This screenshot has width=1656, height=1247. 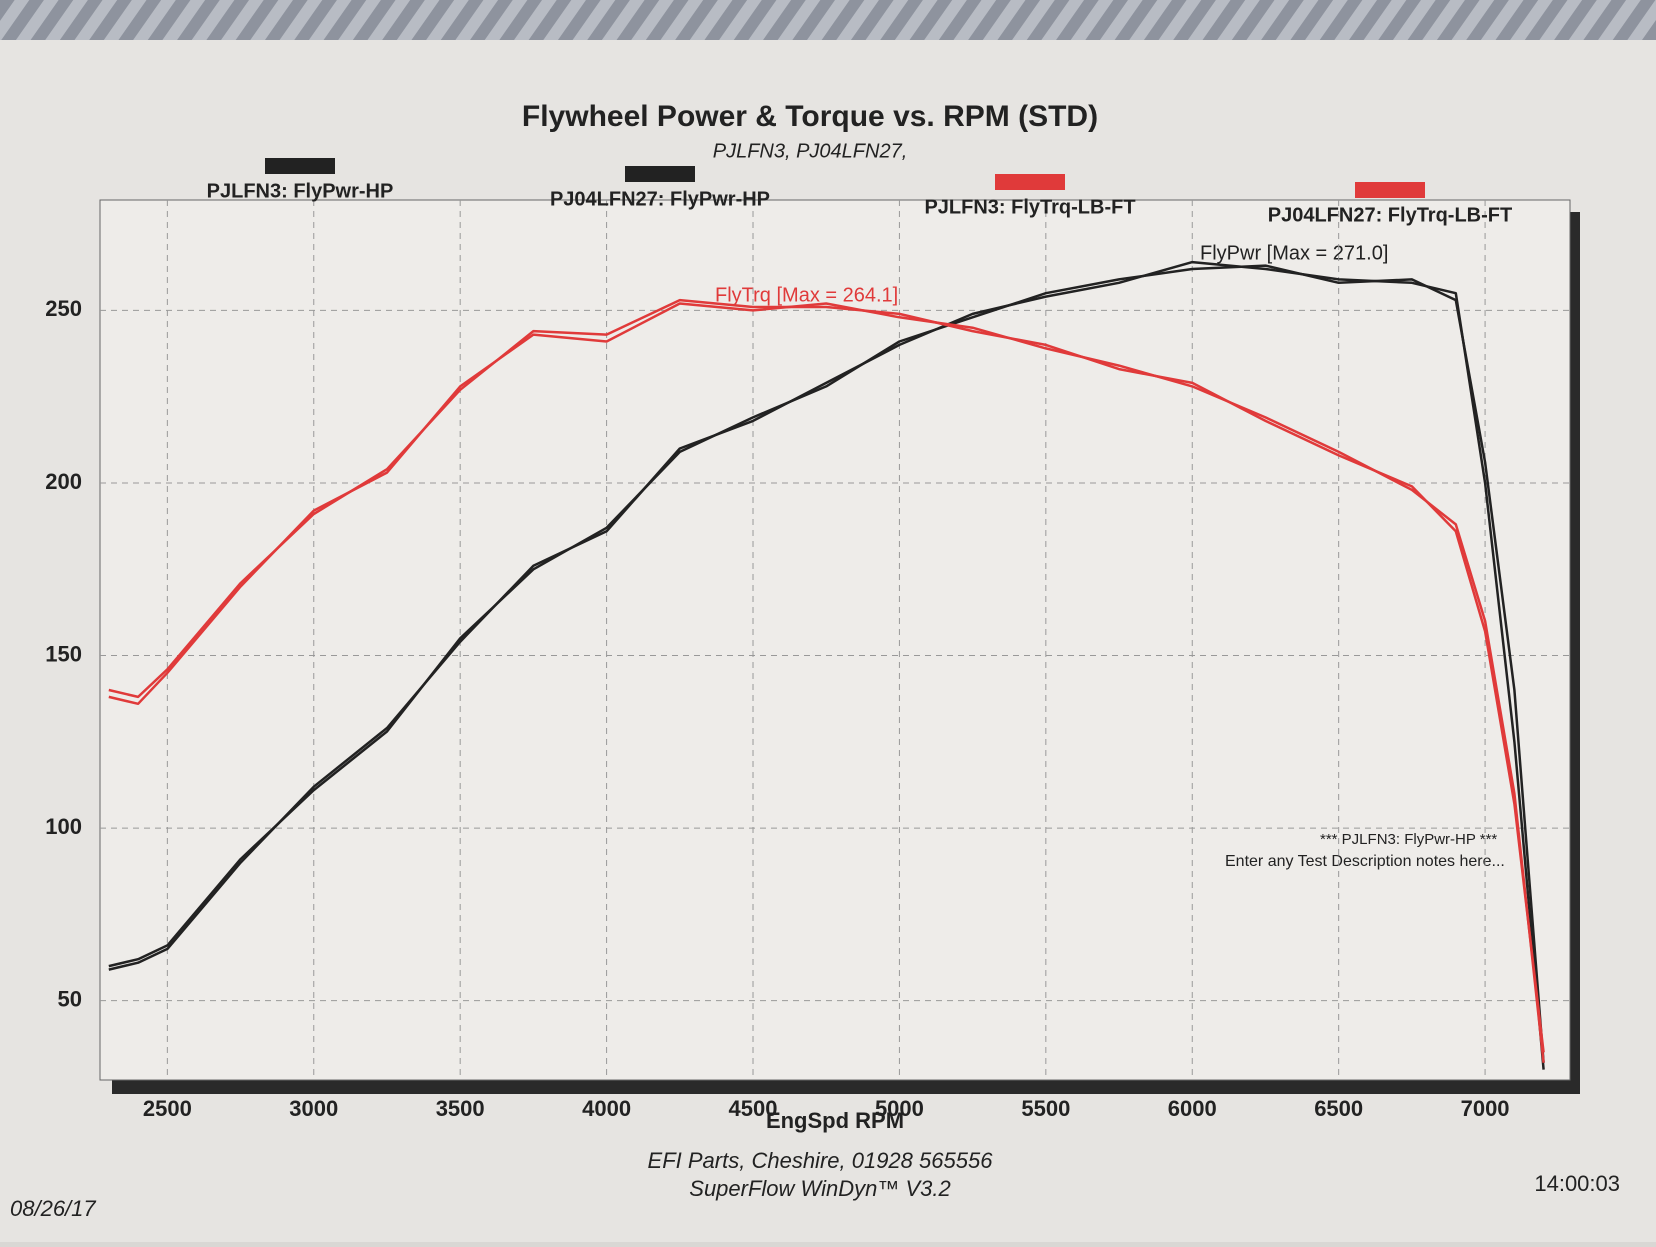 What do you see at coordinates (1577, 1183) in the screenshot?
I see `time: 14:00:03` at bounding box center [1577, 1183].